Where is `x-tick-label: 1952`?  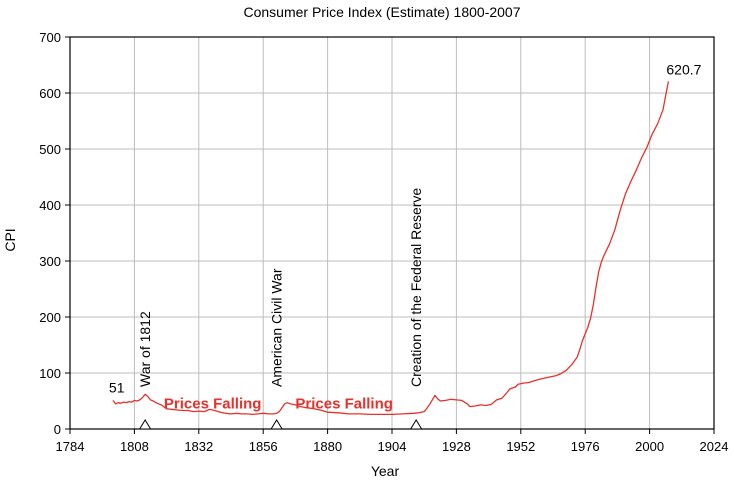
x-tick-label: 1952 is located at coordinates (520, 446).